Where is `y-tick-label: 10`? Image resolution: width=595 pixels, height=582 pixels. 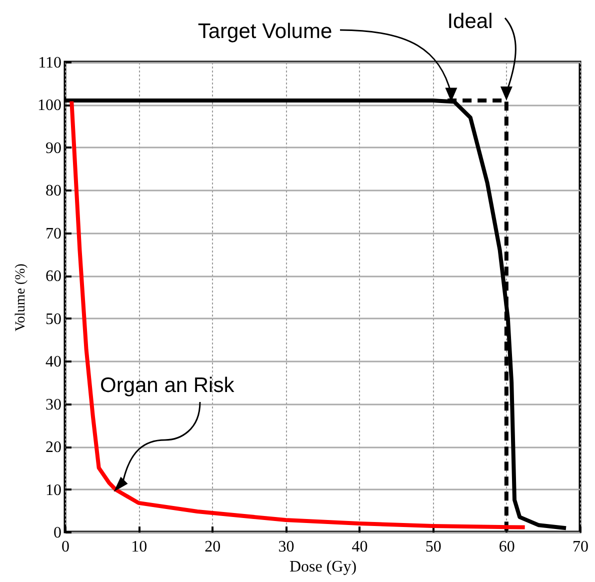
y-tick-label: 10 is located at coordinates (54, 490).